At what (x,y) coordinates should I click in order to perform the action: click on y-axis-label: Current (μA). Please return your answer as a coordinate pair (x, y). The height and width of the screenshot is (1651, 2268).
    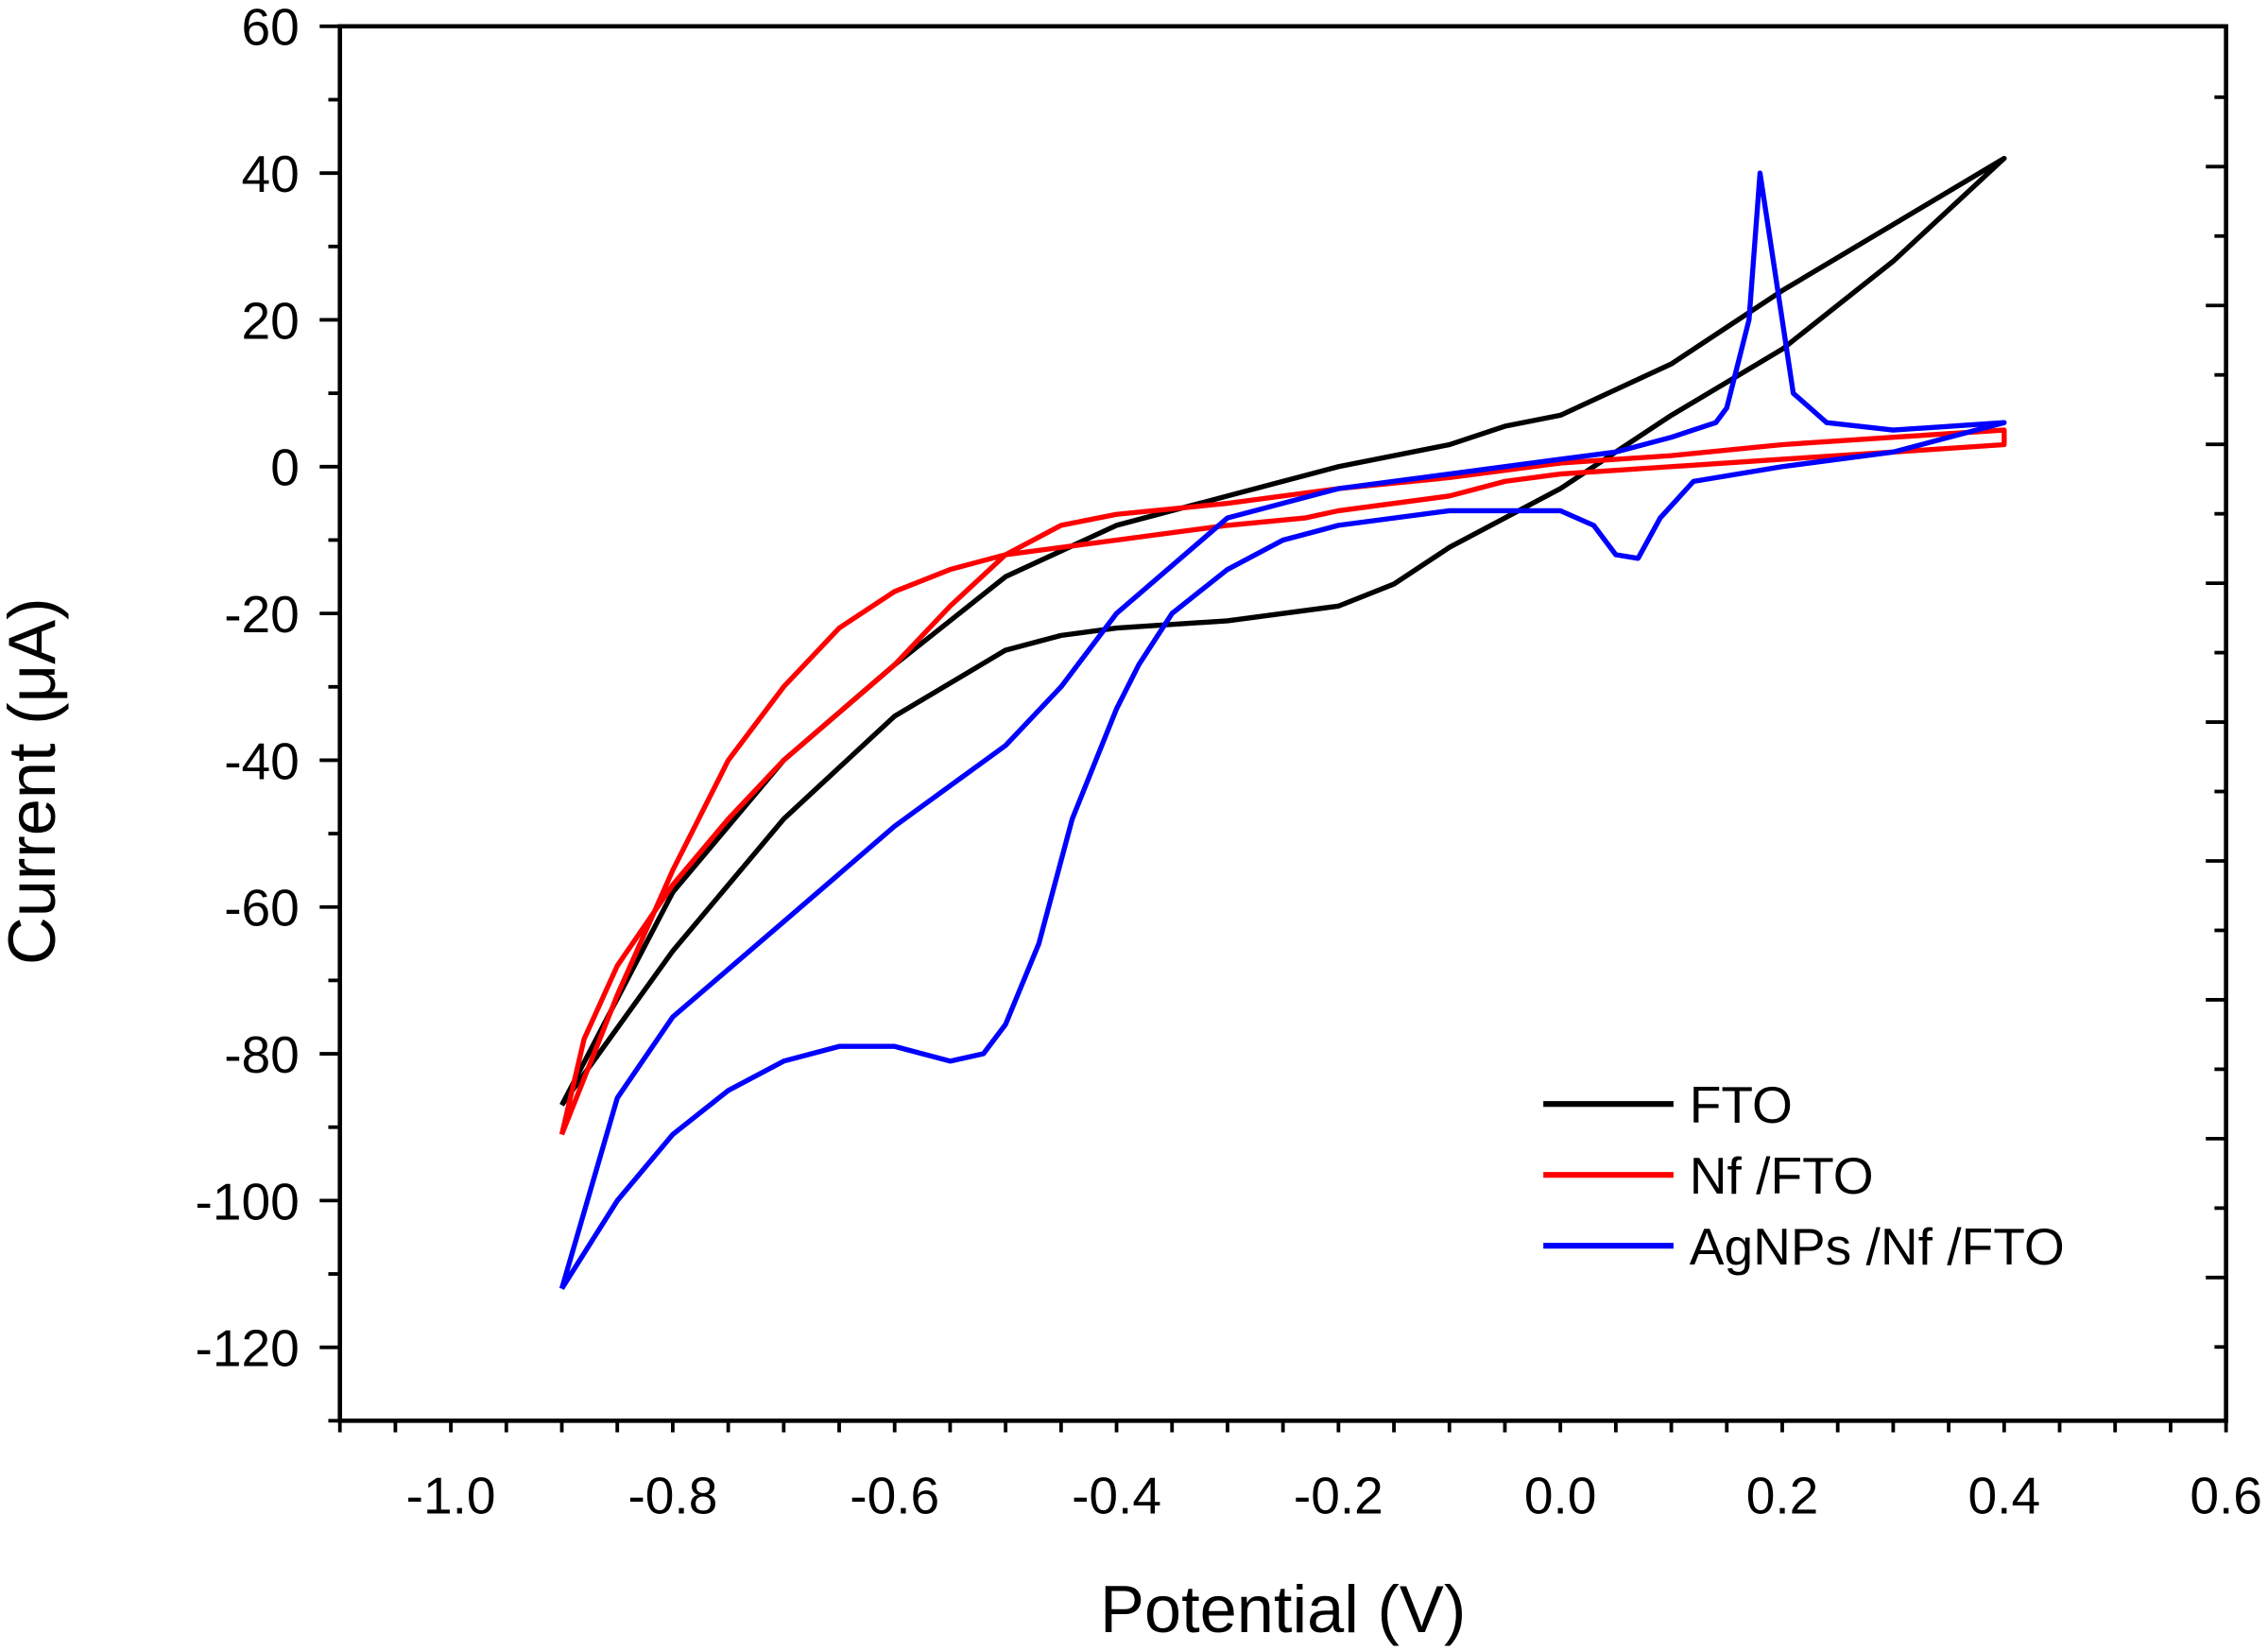
    Looking at the image, I should click on (34, 781).